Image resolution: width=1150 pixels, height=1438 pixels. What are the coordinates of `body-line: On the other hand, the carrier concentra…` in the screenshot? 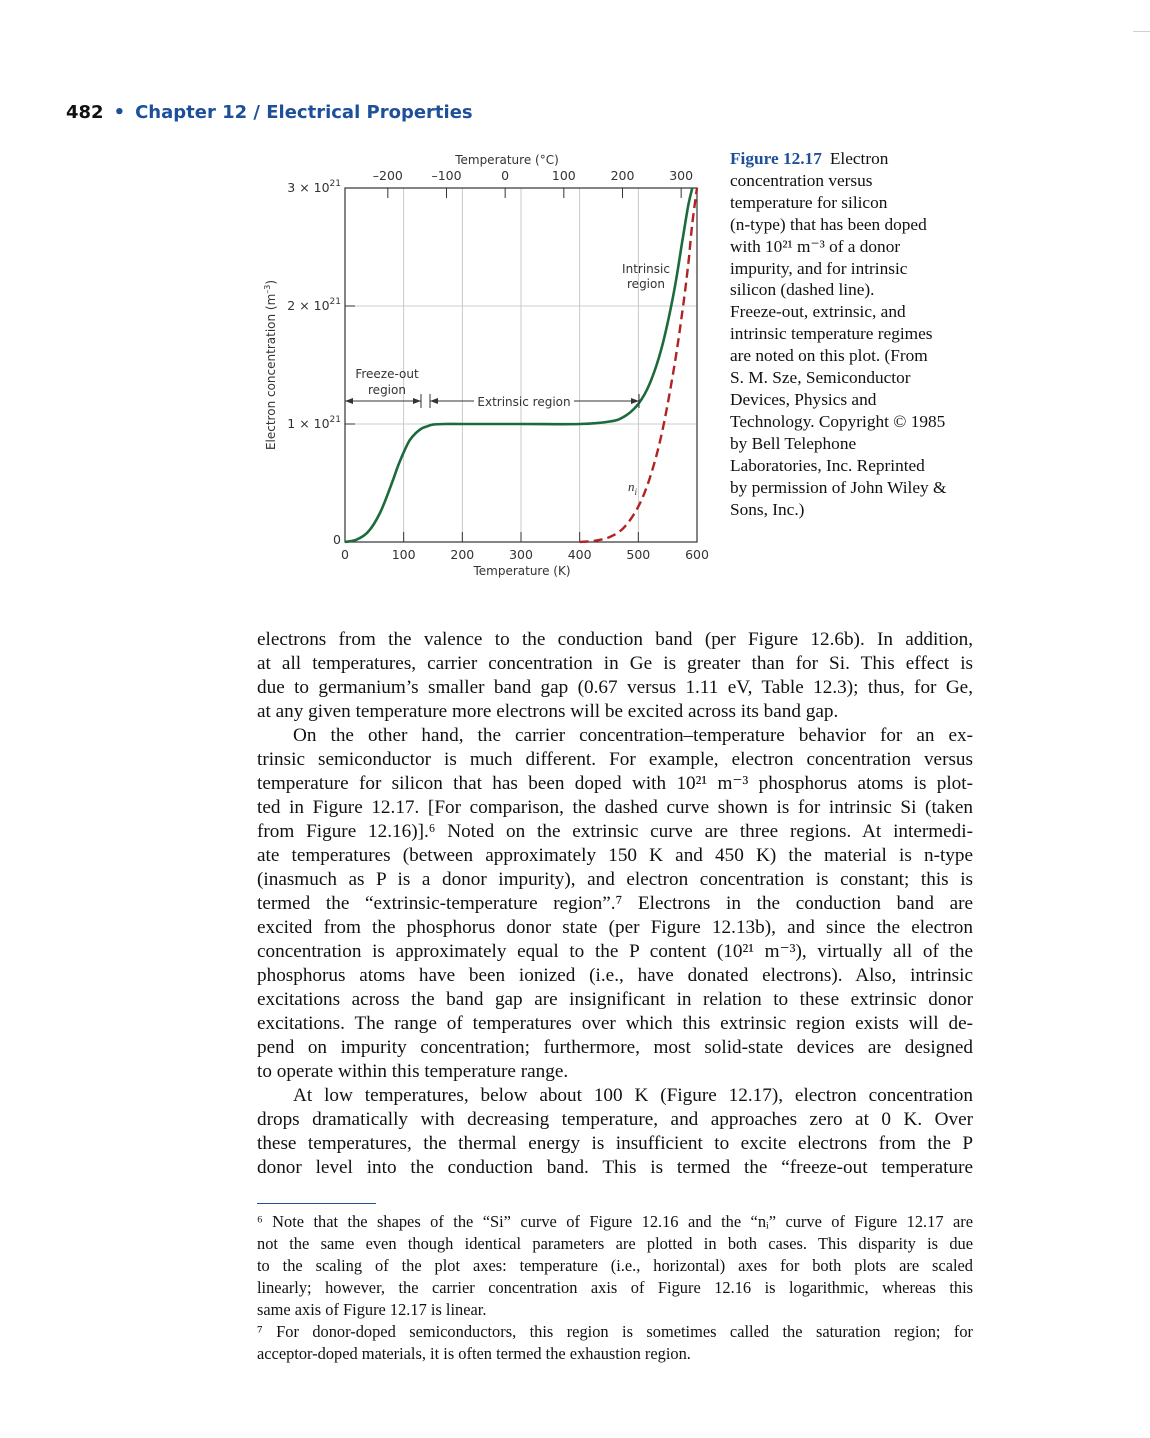 It's located at (633, 735).